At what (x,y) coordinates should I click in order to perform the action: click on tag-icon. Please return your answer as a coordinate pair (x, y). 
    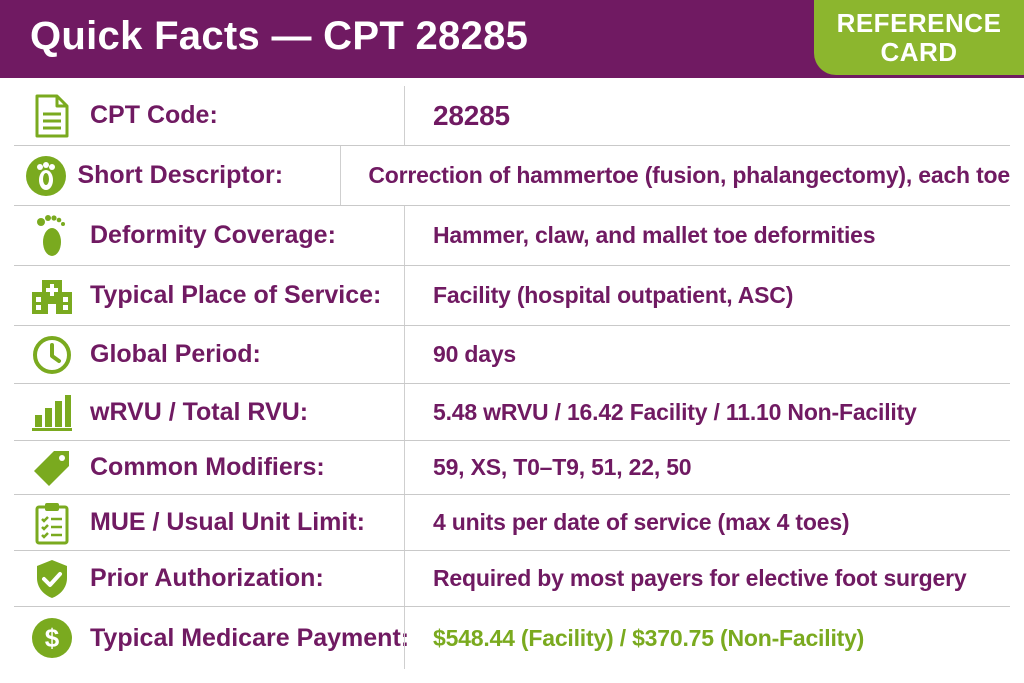
    Looking at the image, I should click on (52, 468).